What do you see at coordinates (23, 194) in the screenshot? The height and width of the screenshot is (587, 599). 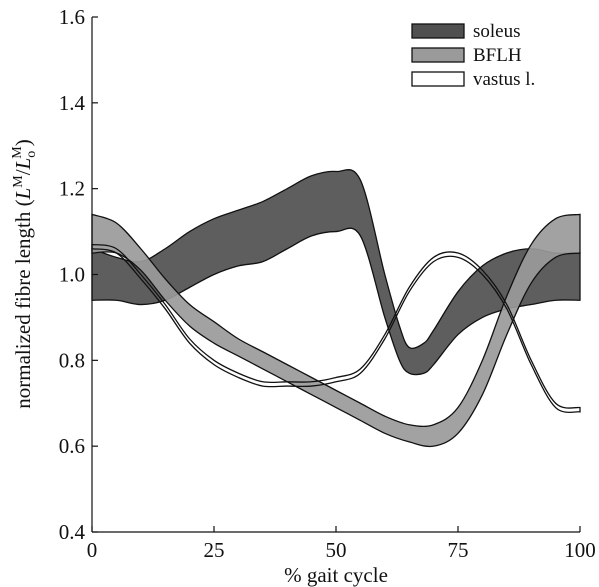 I see `y-axis-label-l1: L` at bounding box center [23, 194].